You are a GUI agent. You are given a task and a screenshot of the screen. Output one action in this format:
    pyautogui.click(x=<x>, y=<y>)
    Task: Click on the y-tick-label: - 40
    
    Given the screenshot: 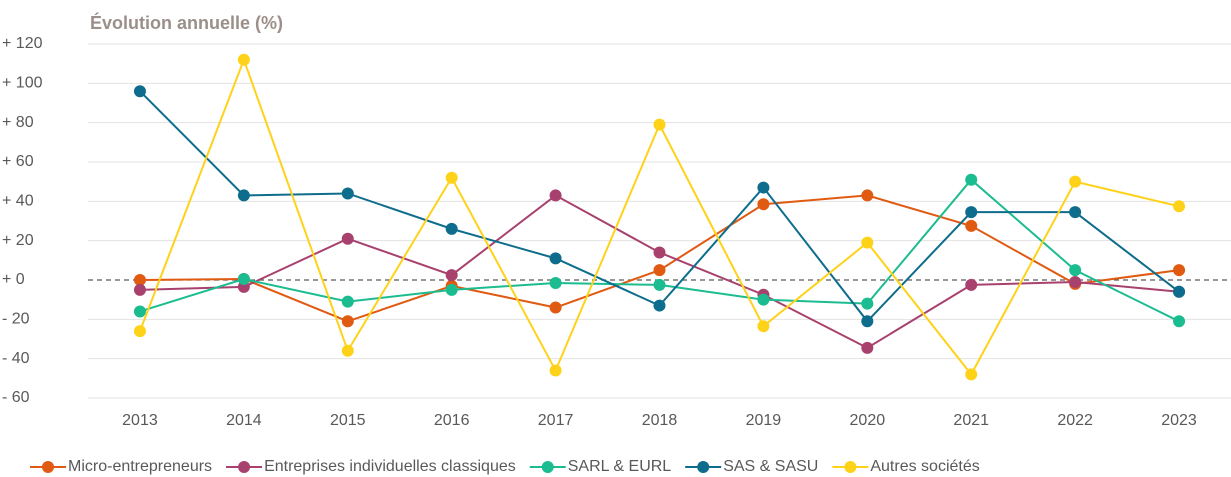 What is the action you would take?
    pyautogui.click(x=16, y=358)
    